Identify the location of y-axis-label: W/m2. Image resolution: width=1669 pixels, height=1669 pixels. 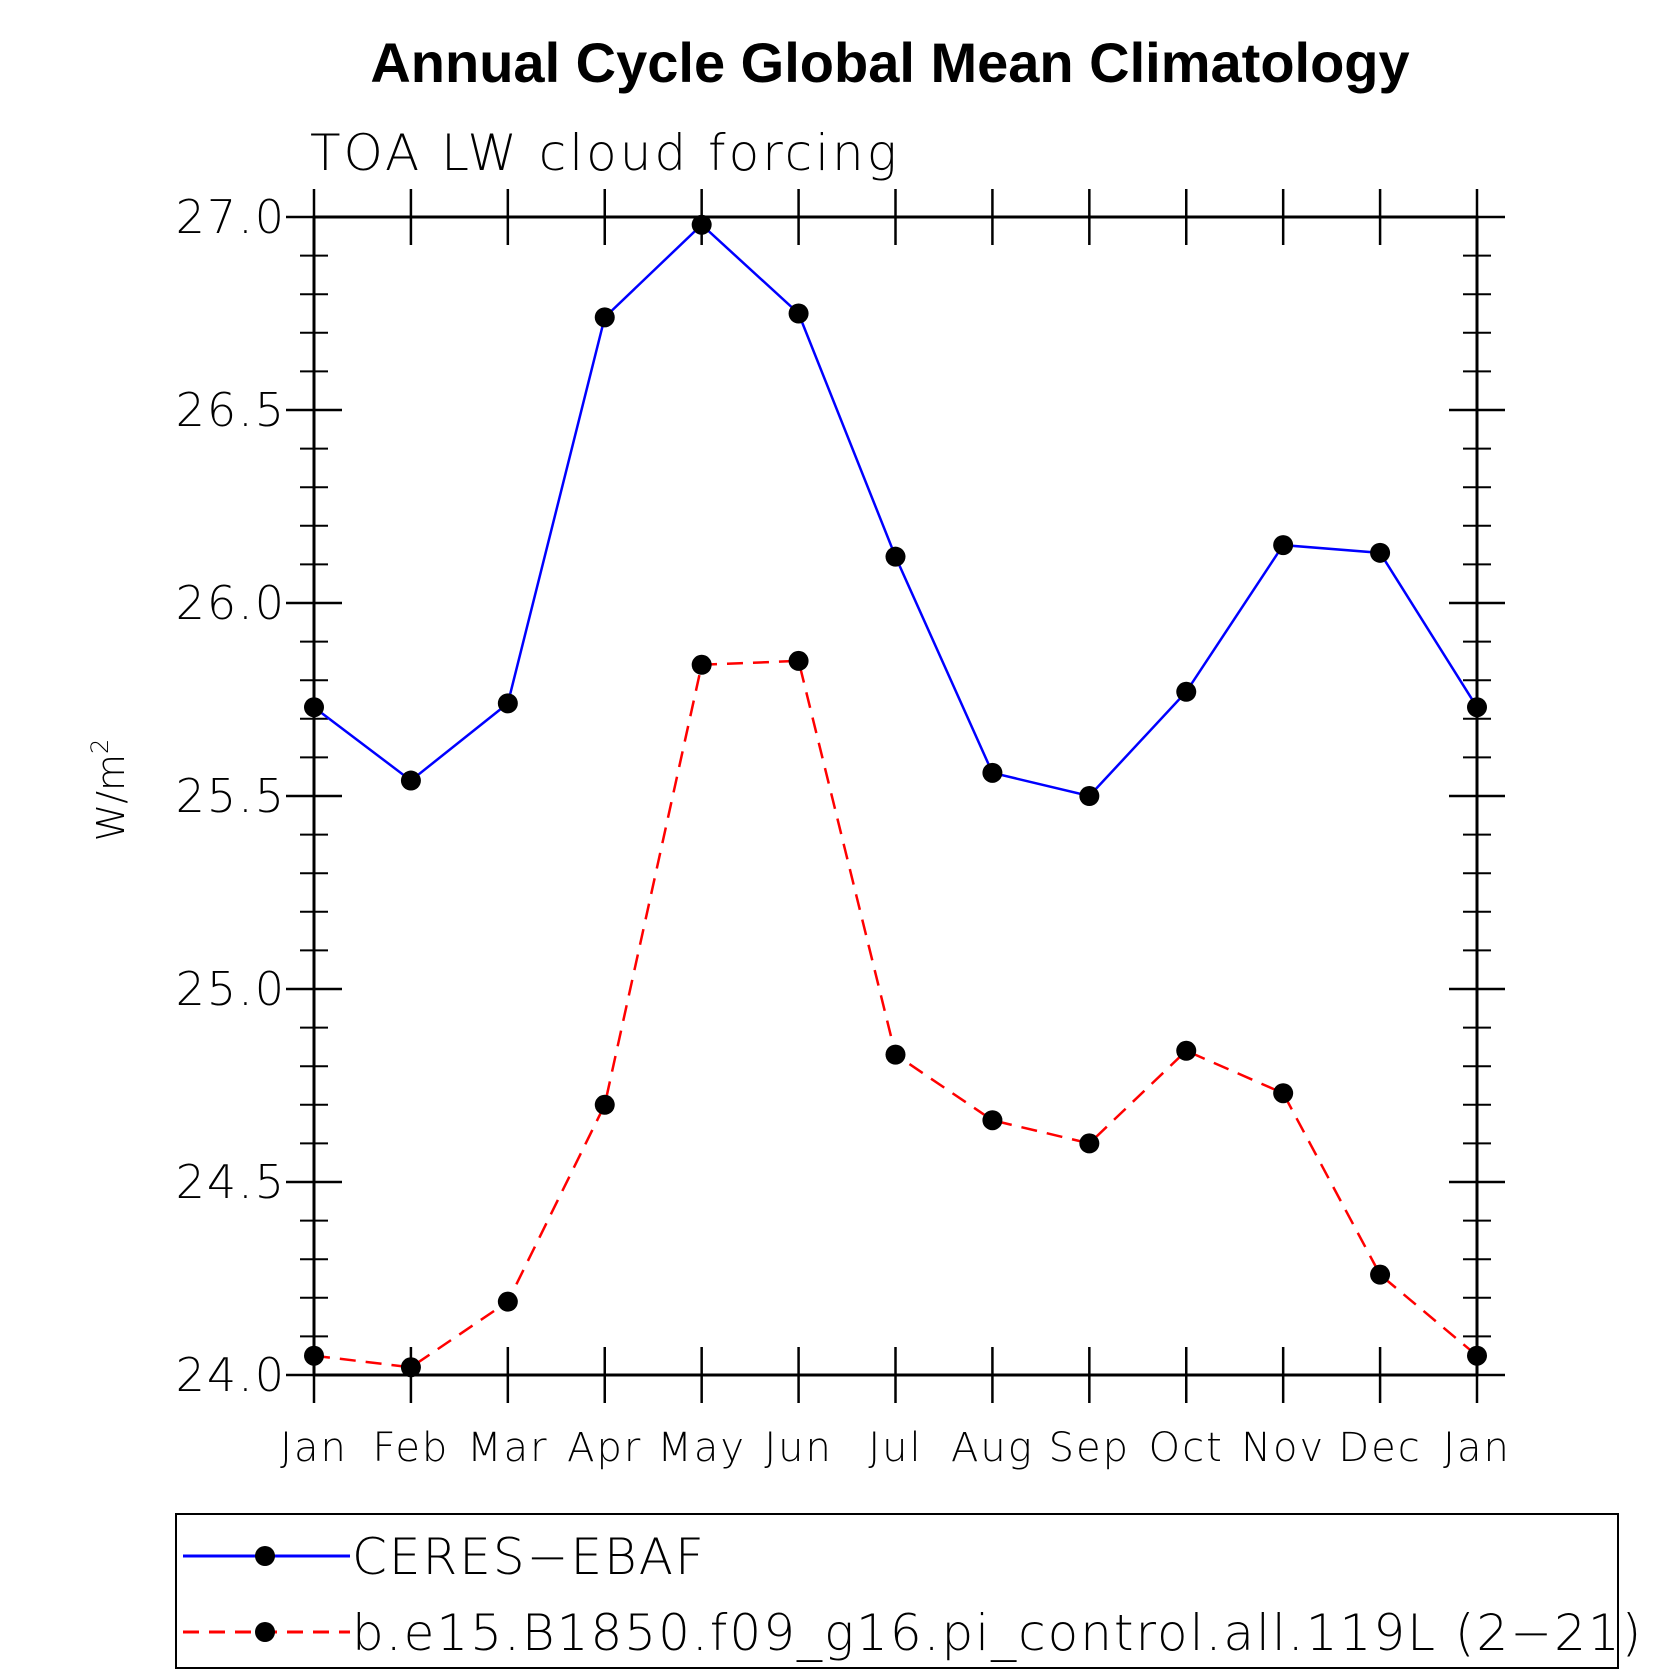
(109, 790).